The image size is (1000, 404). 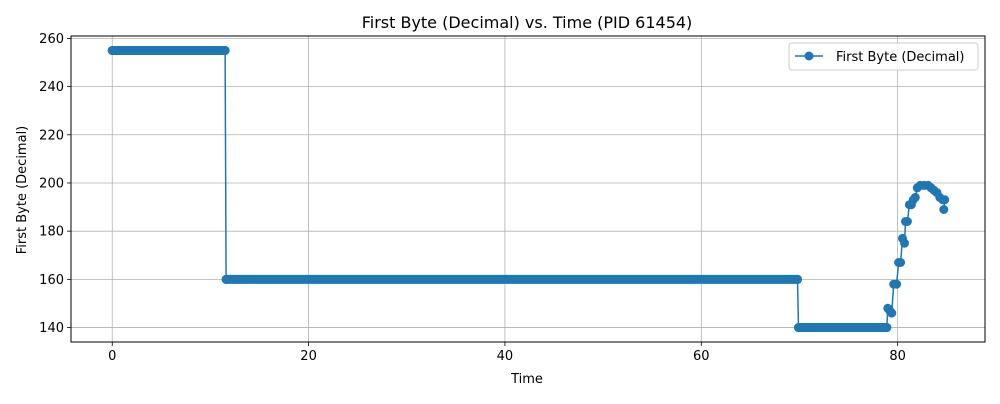 What do you see at coordinates (22, 190) in the screenshot?
I see `y-axis-title: First Byte (Decimal)` at bounding box center [22, 190].